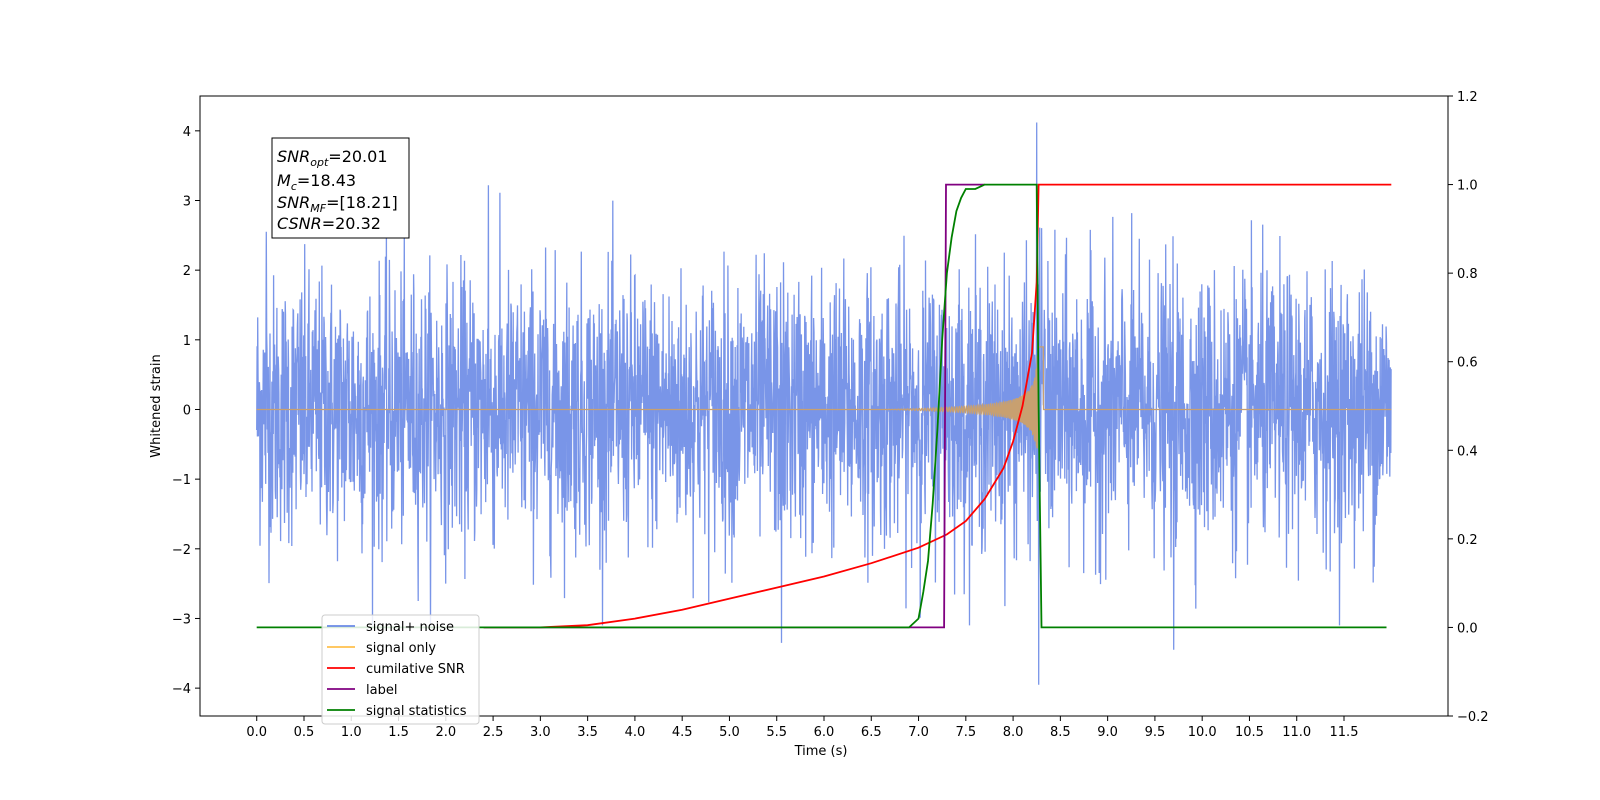 The height and width of the screenshot is (800, 1600). Describe the element at coordinates (1473, 717) in the screenshot. I see `y-right-tick-label: −0.2` at that location.